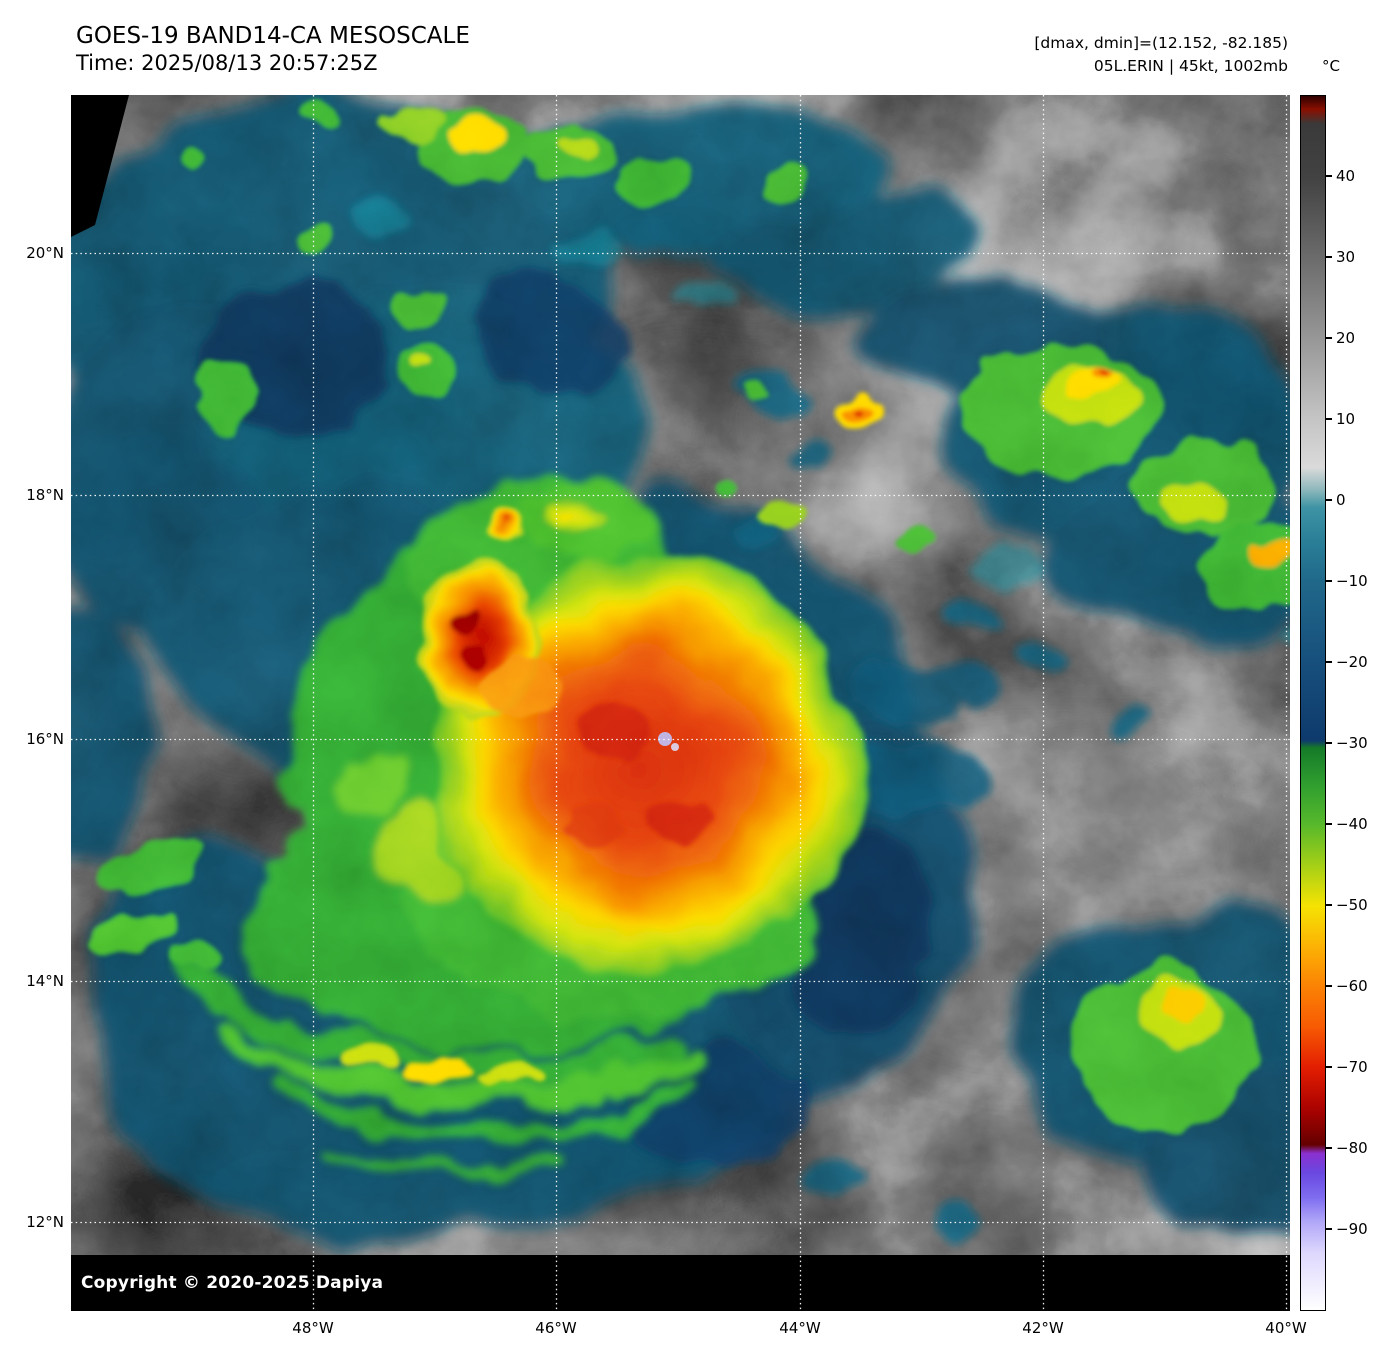 The image size is (1390, 1359). I want to click on colorbar-tick-label-10: 10, so click(1346, 419).